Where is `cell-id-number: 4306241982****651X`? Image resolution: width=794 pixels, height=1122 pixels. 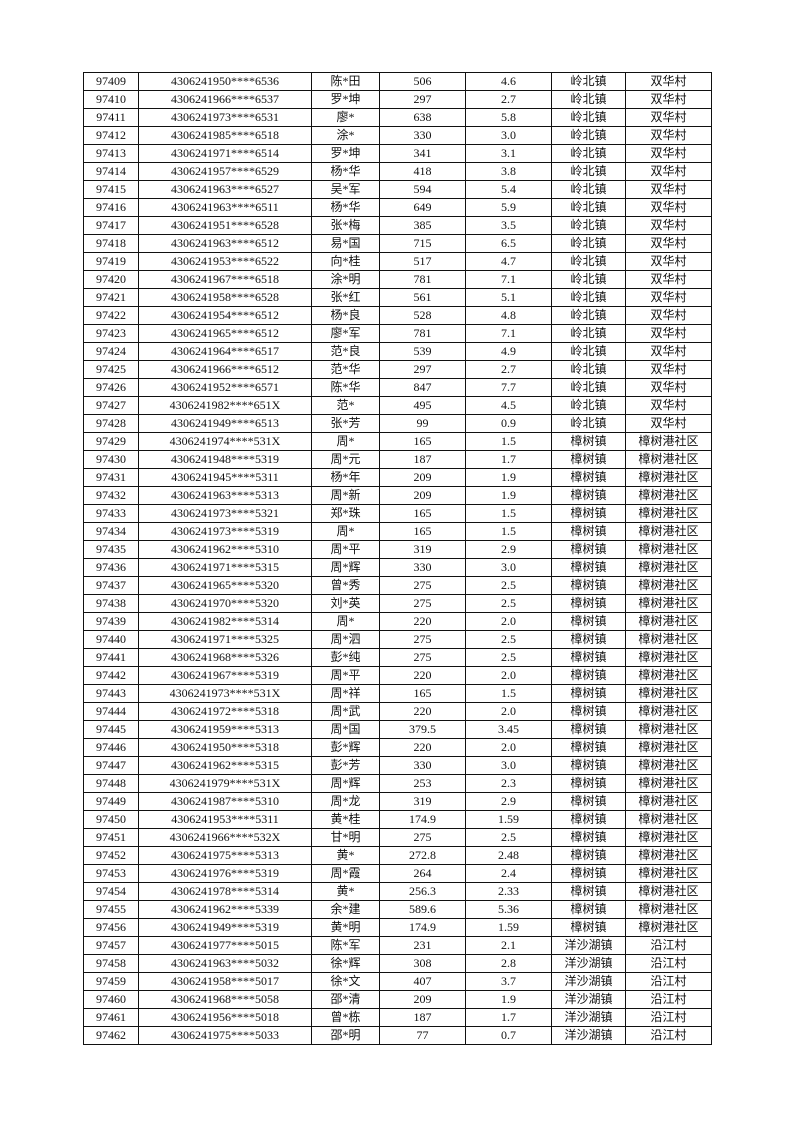 cell-id-number: 4306241982****651X is located at coordinates (225, 405).